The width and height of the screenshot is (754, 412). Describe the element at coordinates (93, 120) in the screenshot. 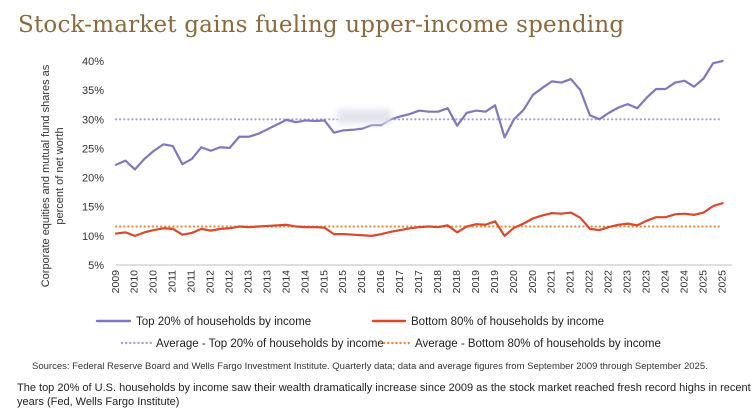

I see `y-tick-label: 30%` at that location.